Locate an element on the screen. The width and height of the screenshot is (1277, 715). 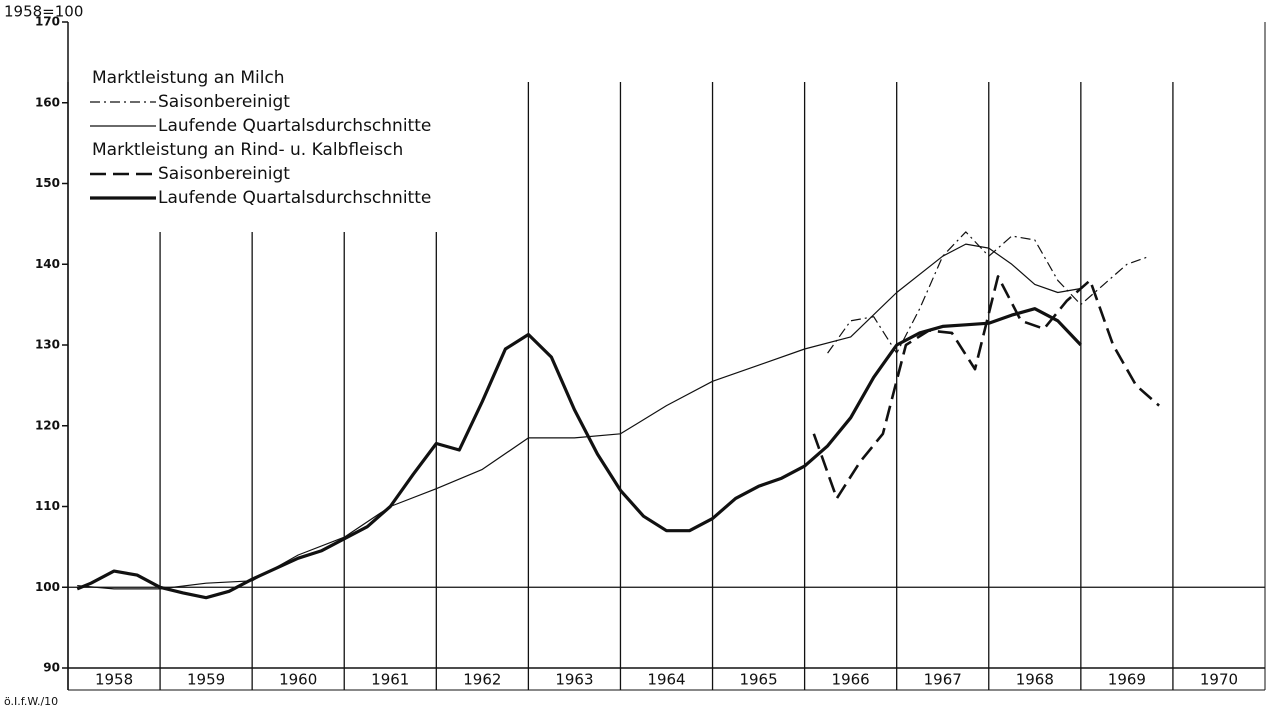
x-tick-label: 1964 is located at coordinates (666, 680).